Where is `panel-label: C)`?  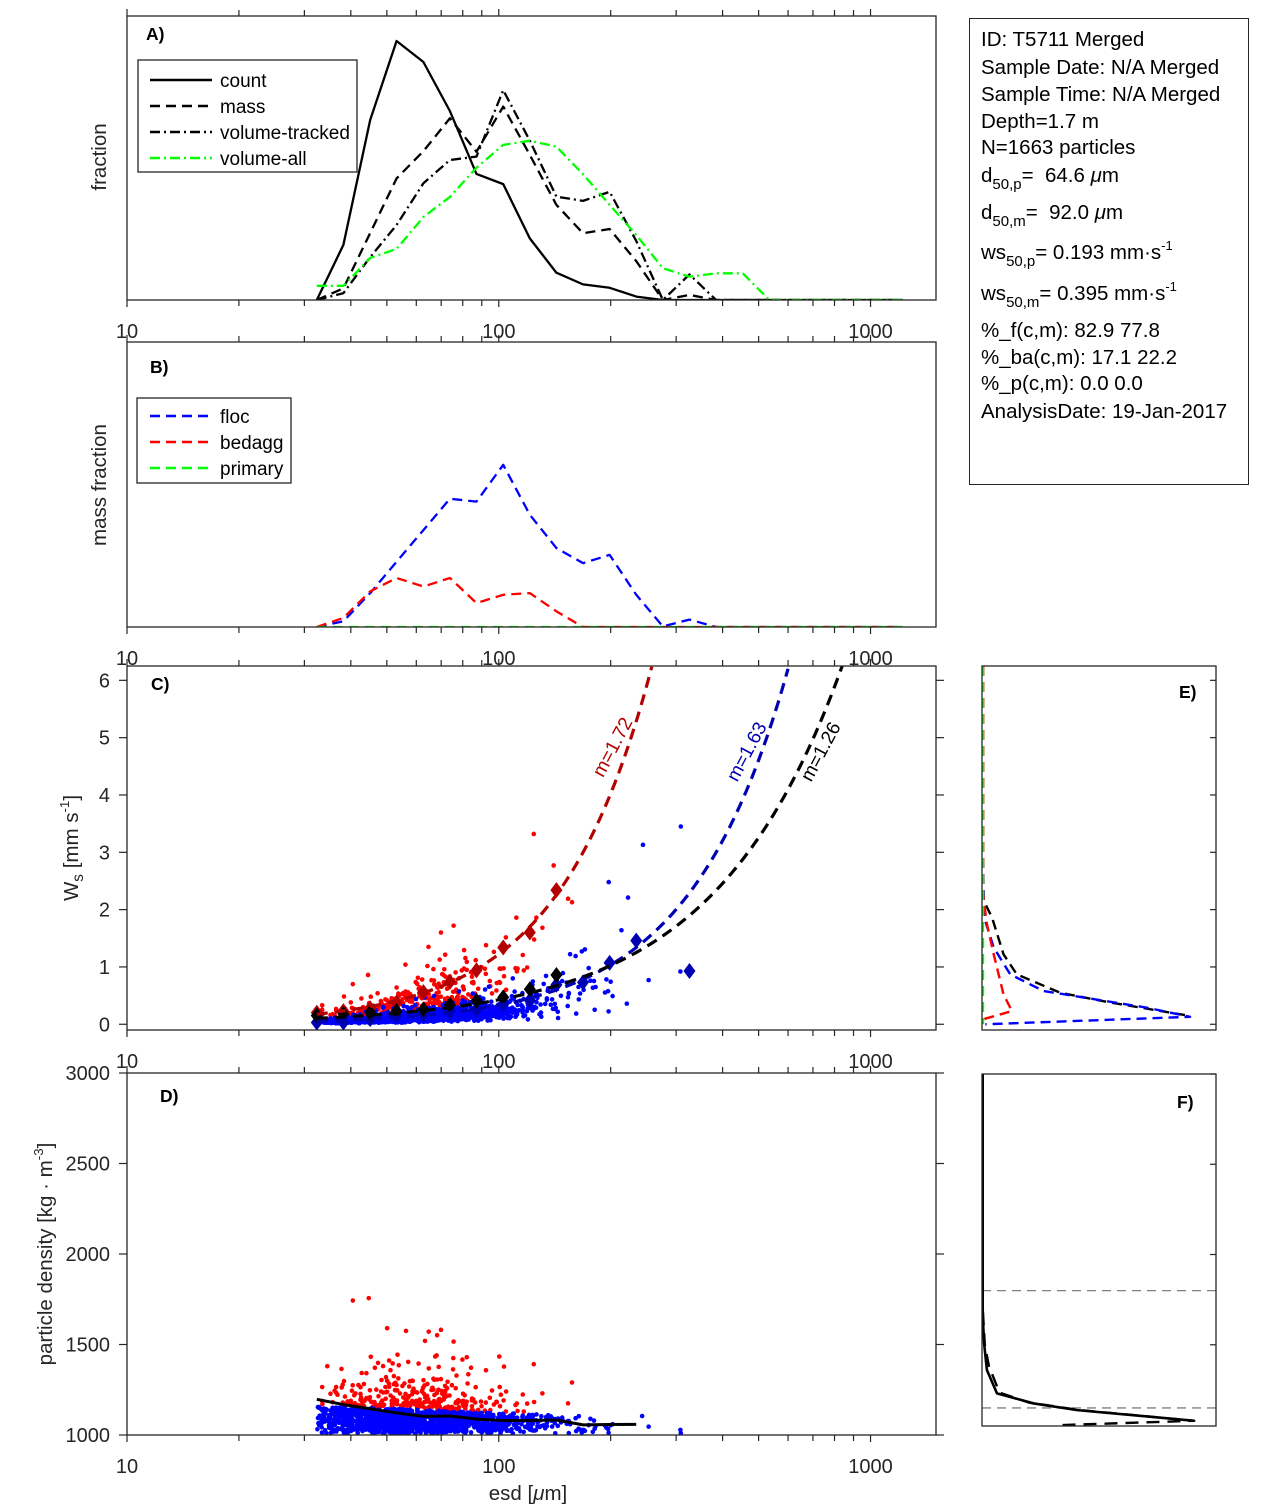
panel-label: C) is located at coordinates (160, 684).